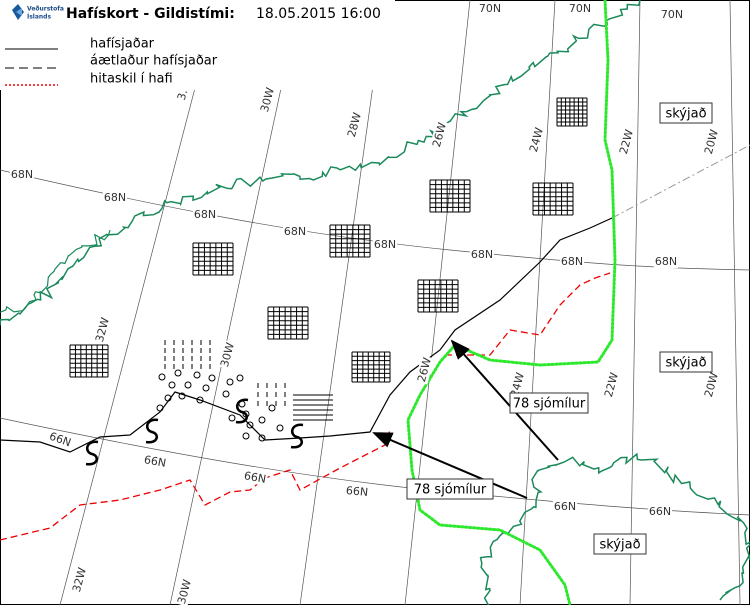  What do you see at coordinates (38, 12) in the screenshot?
I see `logo: Veðurstofa Íslands` at bounding box center [38, 12].